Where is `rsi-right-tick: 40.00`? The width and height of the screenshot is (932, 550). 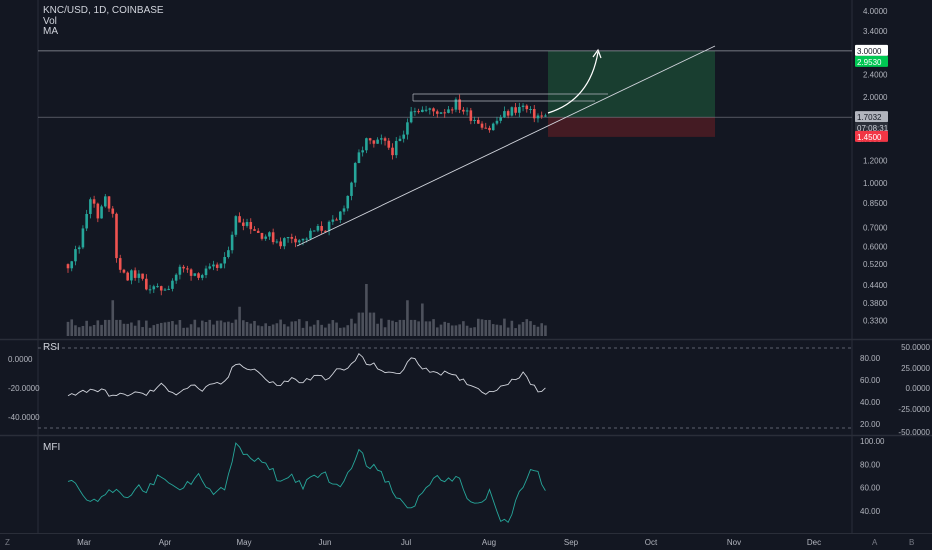 rsi-right-tick: 40.00 is located at coordinates (870, 402).